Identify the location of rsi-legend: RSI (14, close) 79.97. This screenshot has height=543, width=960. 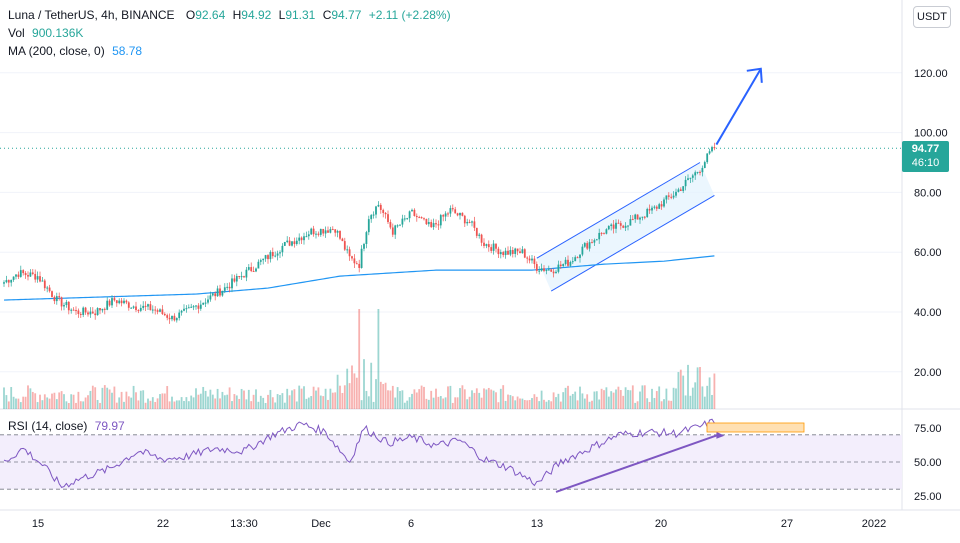
(66, 426).